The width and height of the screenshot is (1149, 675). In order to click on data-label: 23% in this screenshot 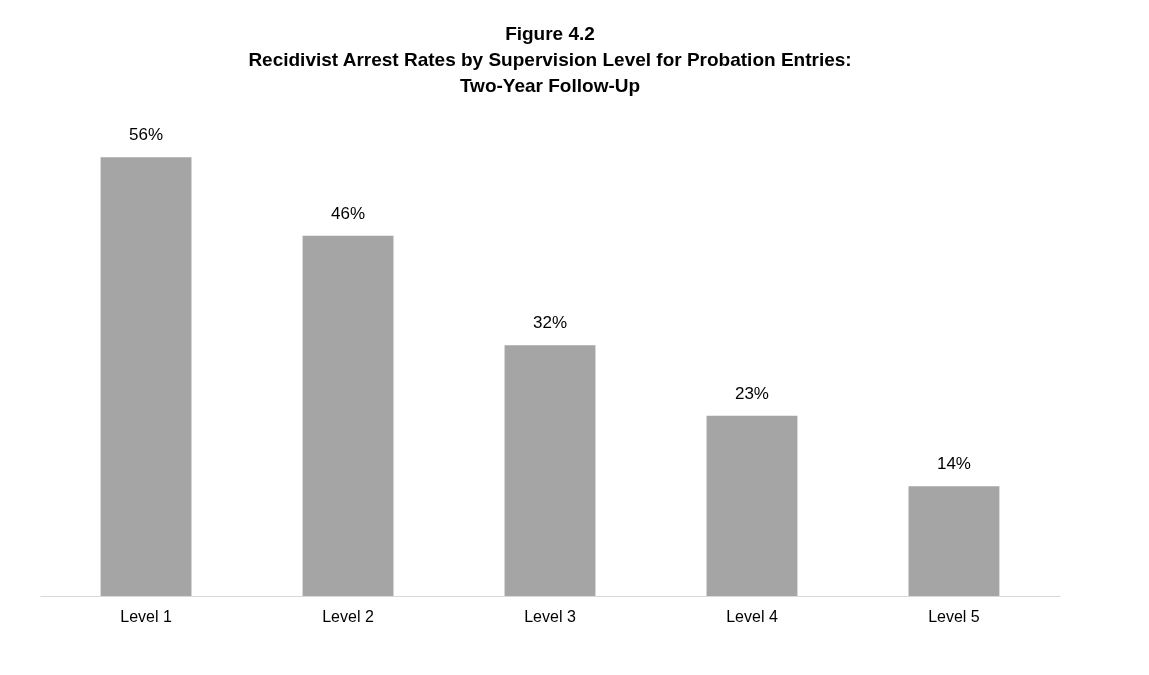, I will do `click(751, 393)`.